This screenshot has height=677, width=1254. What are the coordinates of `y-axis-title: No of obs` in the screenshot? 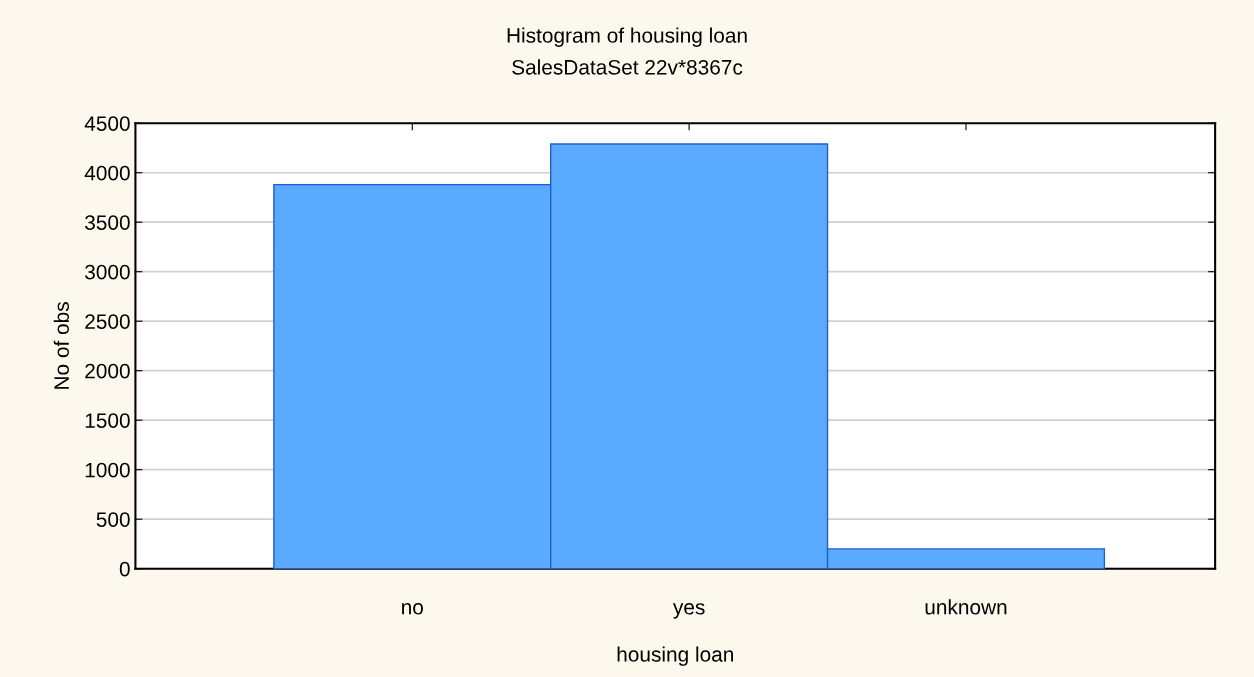 It's located at (61, 345).